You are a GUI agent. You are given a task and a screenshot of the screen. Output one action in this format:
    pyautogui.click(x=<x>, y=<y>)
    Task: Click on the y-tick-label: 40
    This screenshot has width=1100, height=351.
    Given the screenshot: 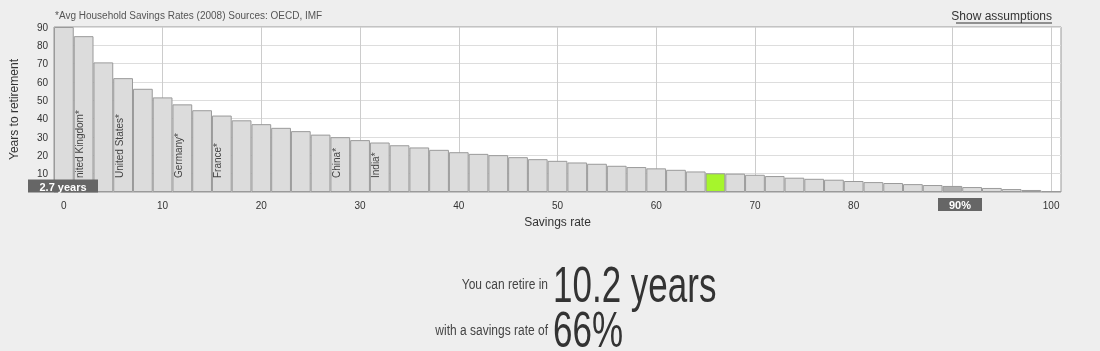 What is the action you would take?
    pyautogui.click(x=42, y=119)
    